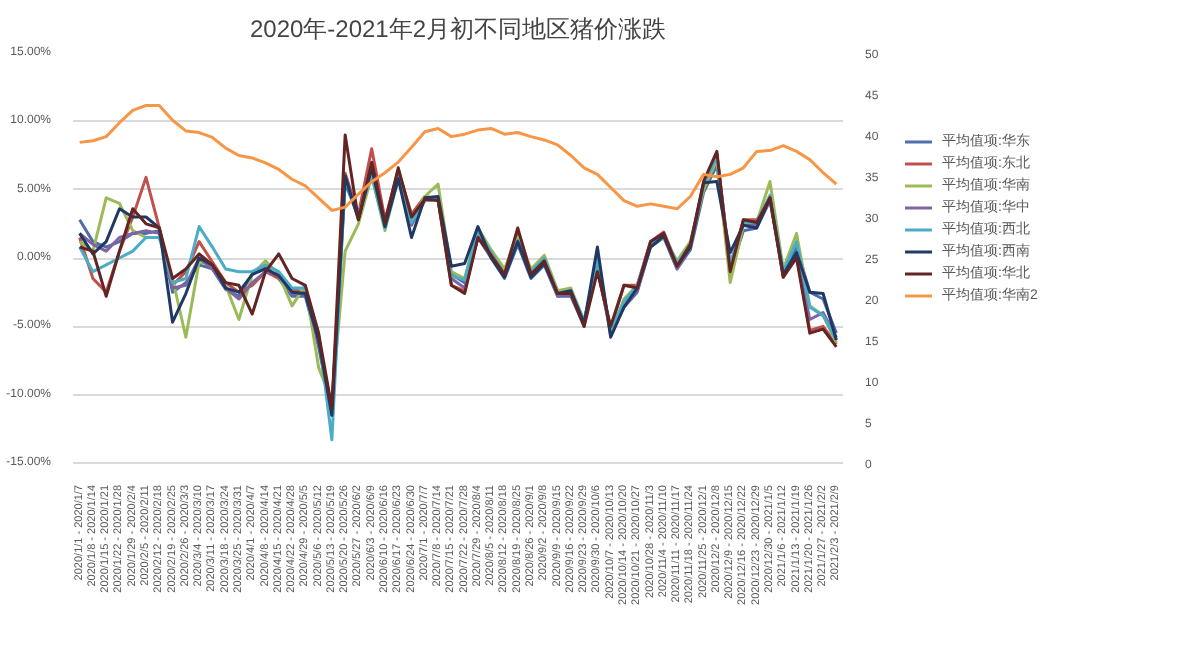  I want to click on chart-title: 2020年-2021年2月初不同地区猪价涨跌, so click(458, 29).